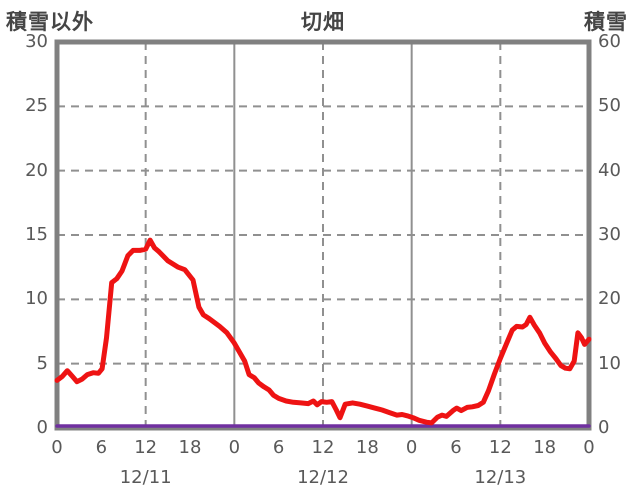  I want to click on right-axis-tick: 10, so click(609, 363).